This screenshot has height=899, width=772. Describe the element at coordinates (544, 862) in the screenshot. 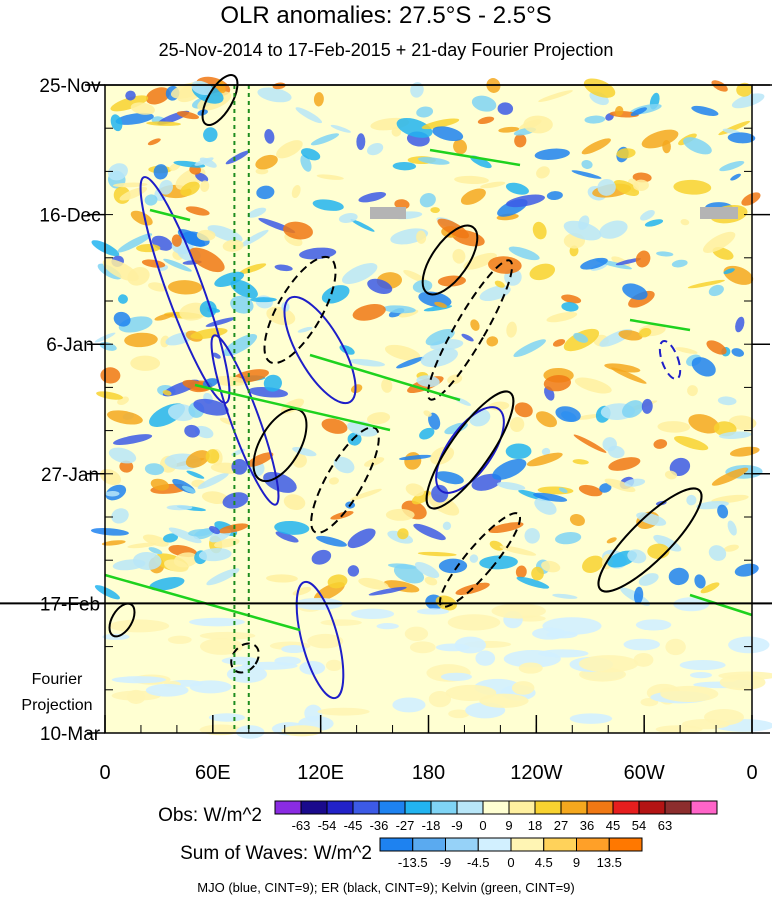

I see `waves-colorbar-tick-label: 4.5` at that location.